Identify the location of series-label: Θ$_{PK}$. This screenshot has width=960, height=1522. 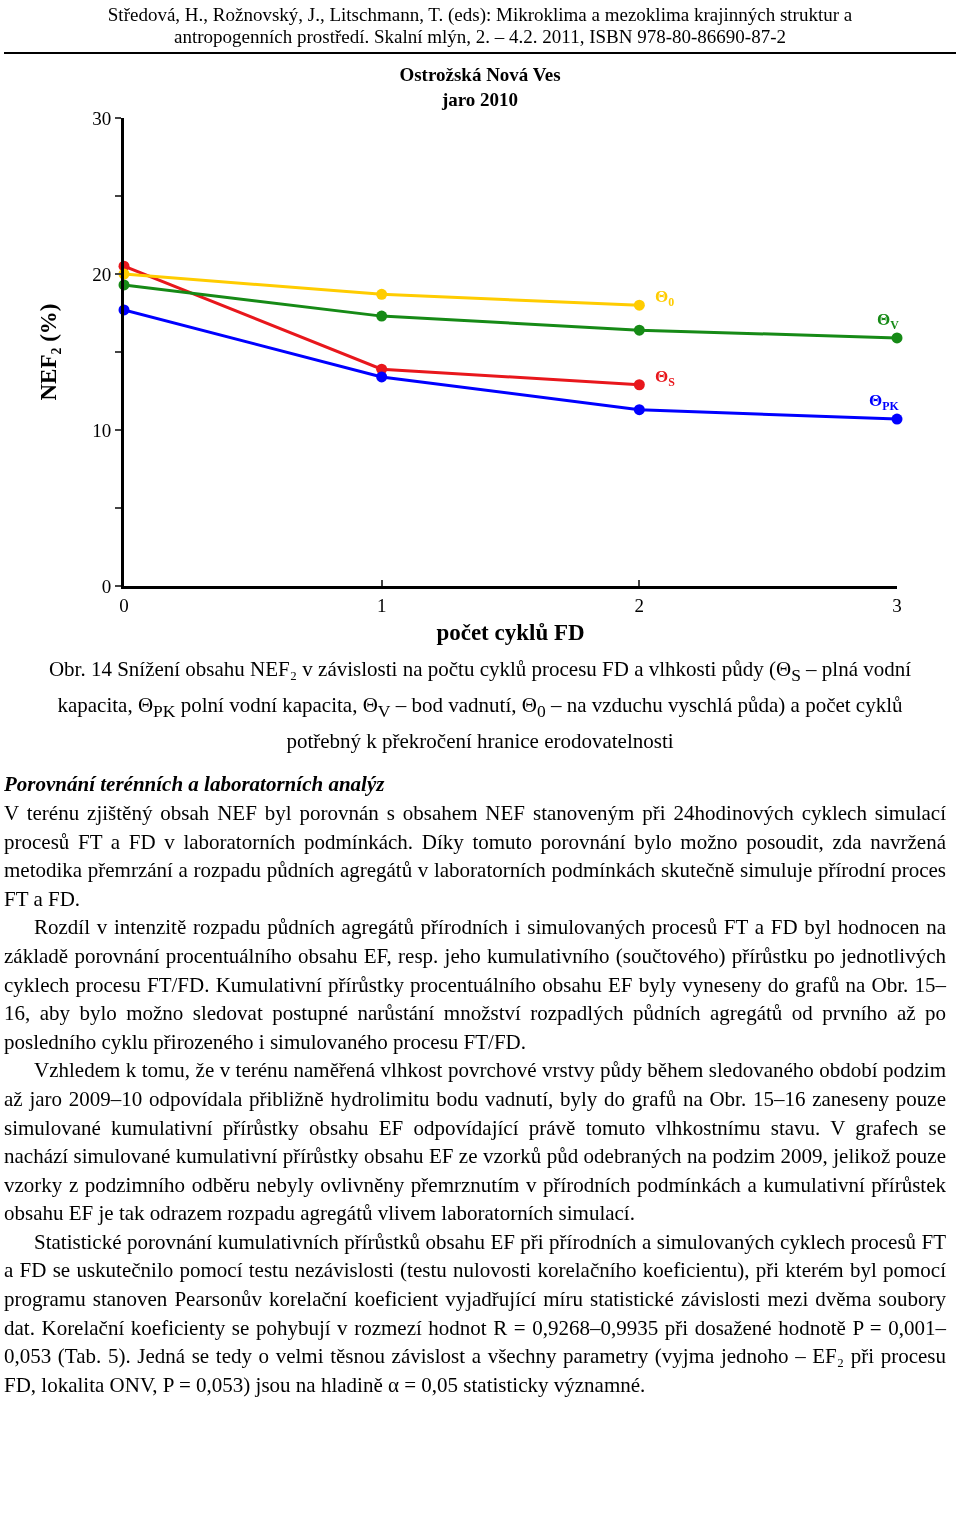
(884, 402).